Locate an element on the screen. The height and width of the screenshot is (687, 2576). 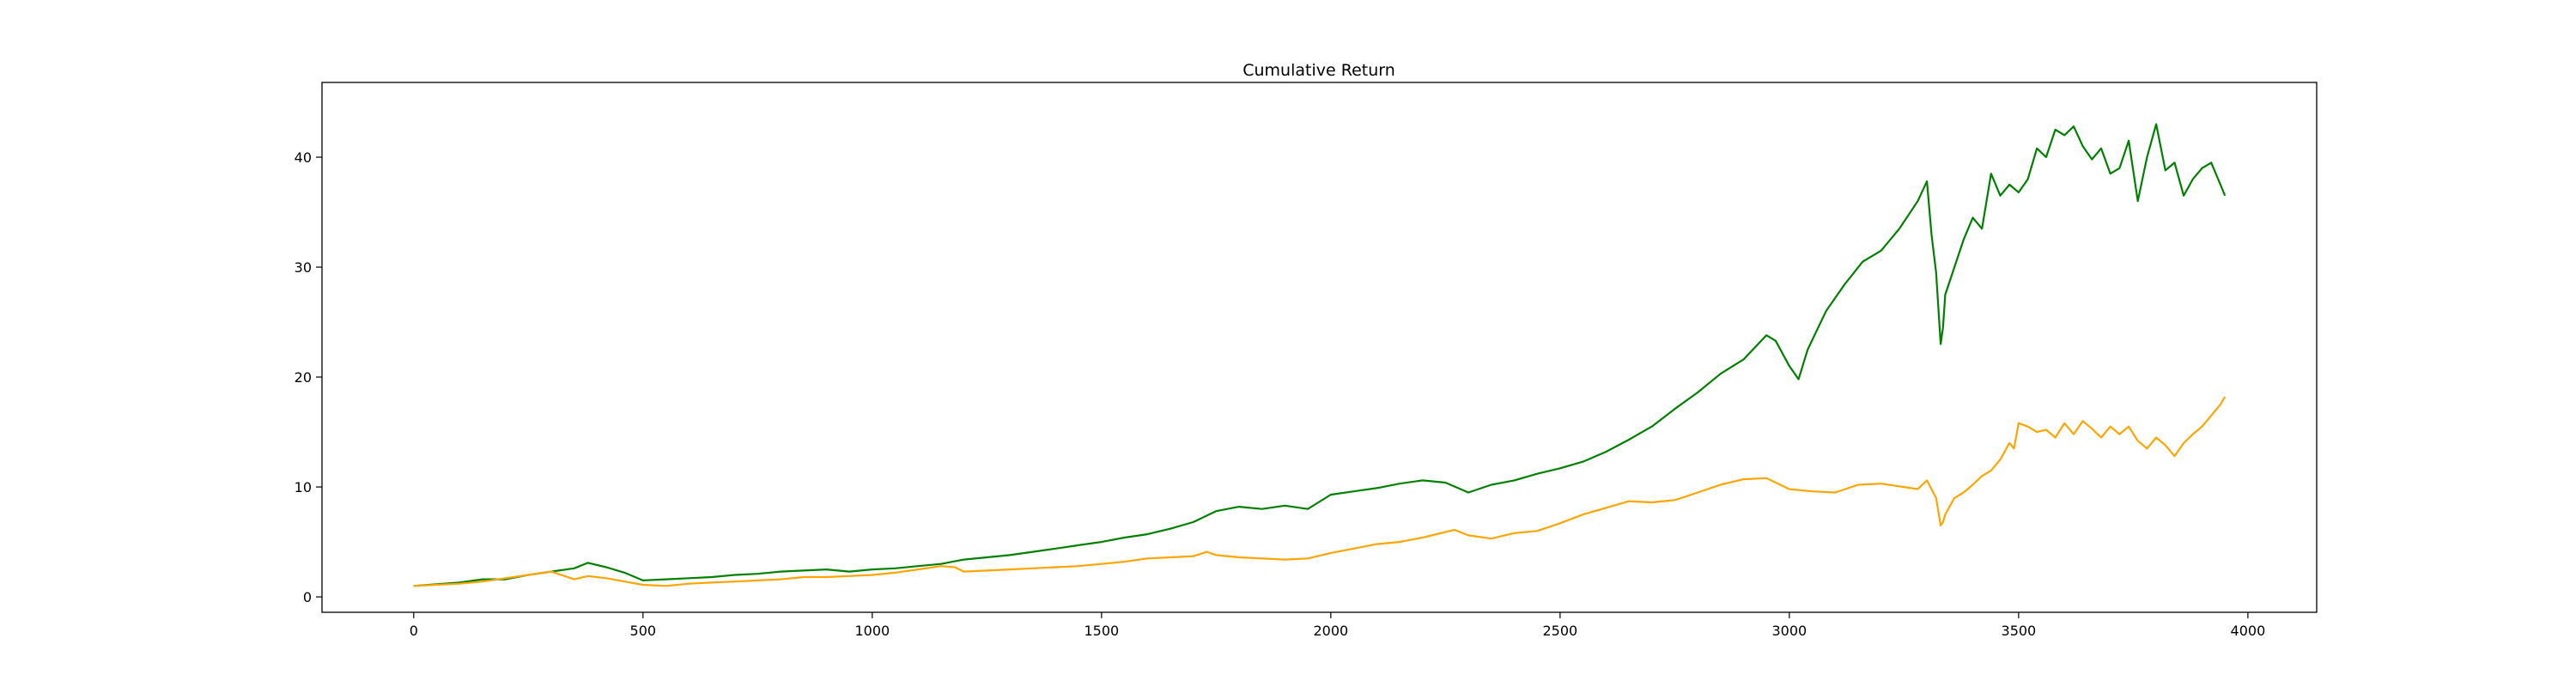
y-tick-label: 40 is located at coordinates (303, 157).